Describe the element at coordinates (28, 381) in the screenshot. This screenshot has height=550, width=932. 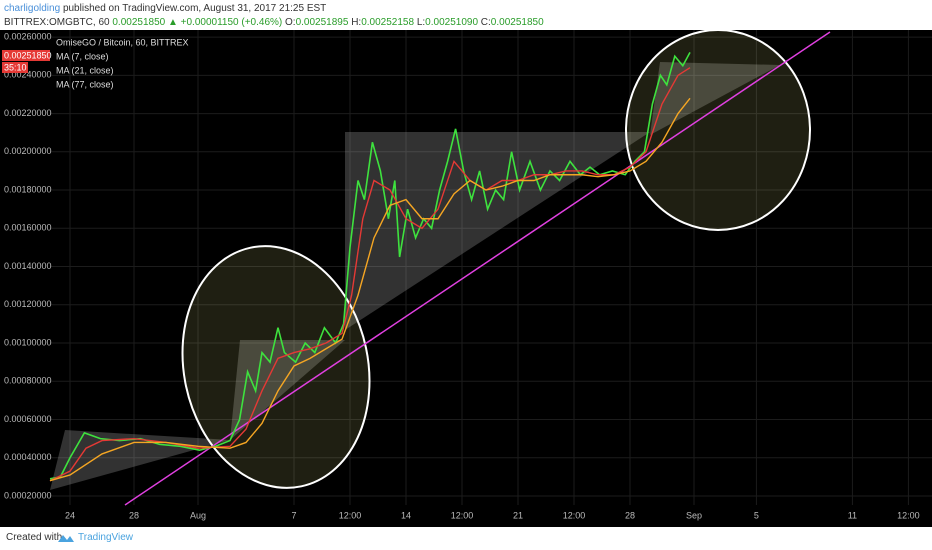
I see `y-tick-label: 0.00080000` at that location.